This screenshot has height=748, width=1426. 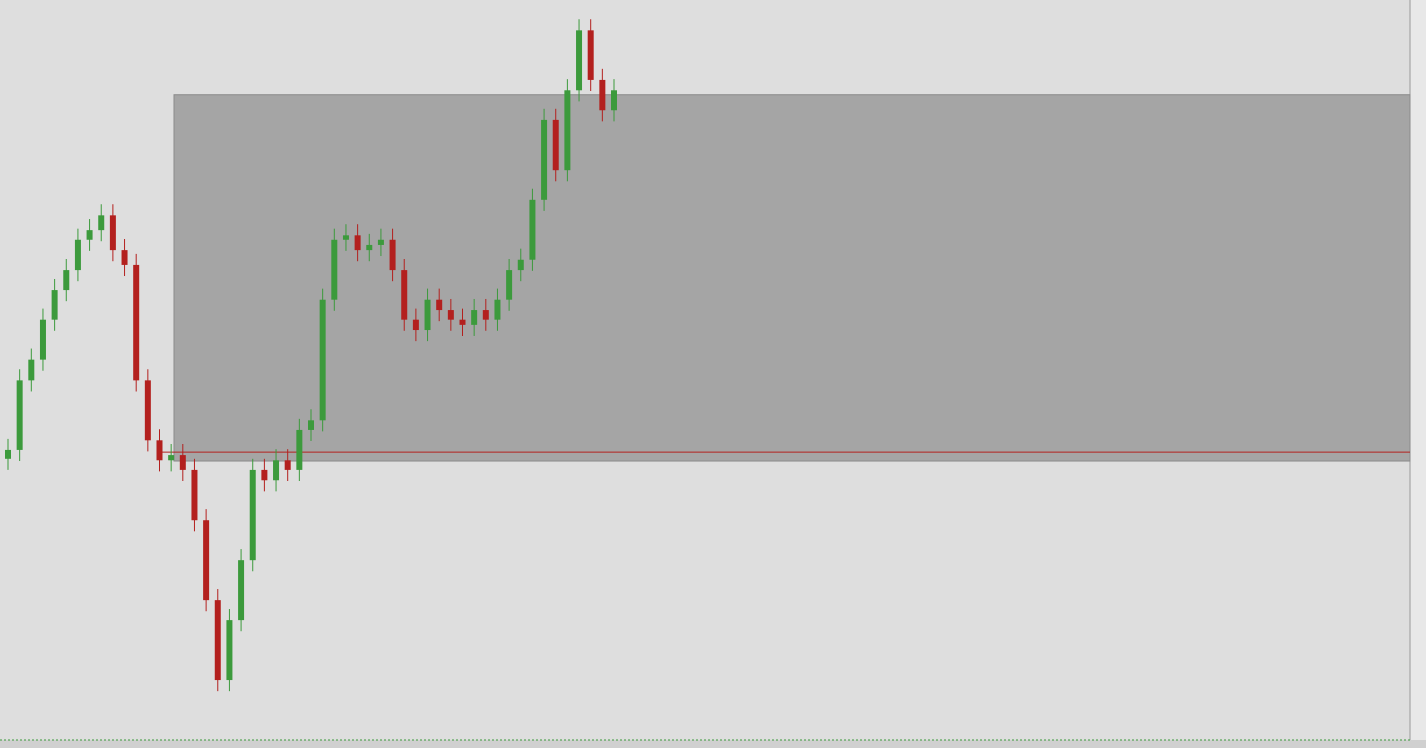 What do you see at coordinates (1418, 374) in the screenshot?
I see `price-axis-strip` at bounding box center [1418, 374].